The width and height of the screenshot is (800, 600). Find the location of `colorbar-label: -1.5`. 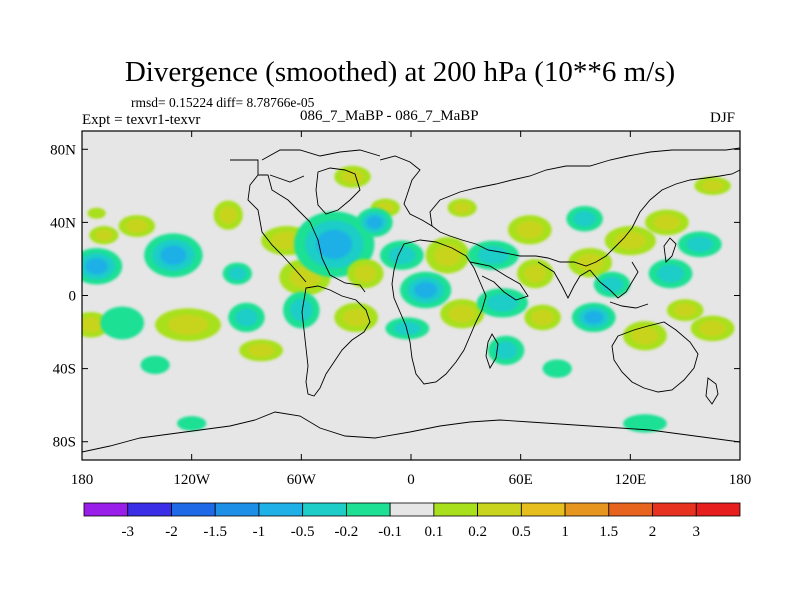

colorbar-label: -1.5 is located at coordinates (215, 532).